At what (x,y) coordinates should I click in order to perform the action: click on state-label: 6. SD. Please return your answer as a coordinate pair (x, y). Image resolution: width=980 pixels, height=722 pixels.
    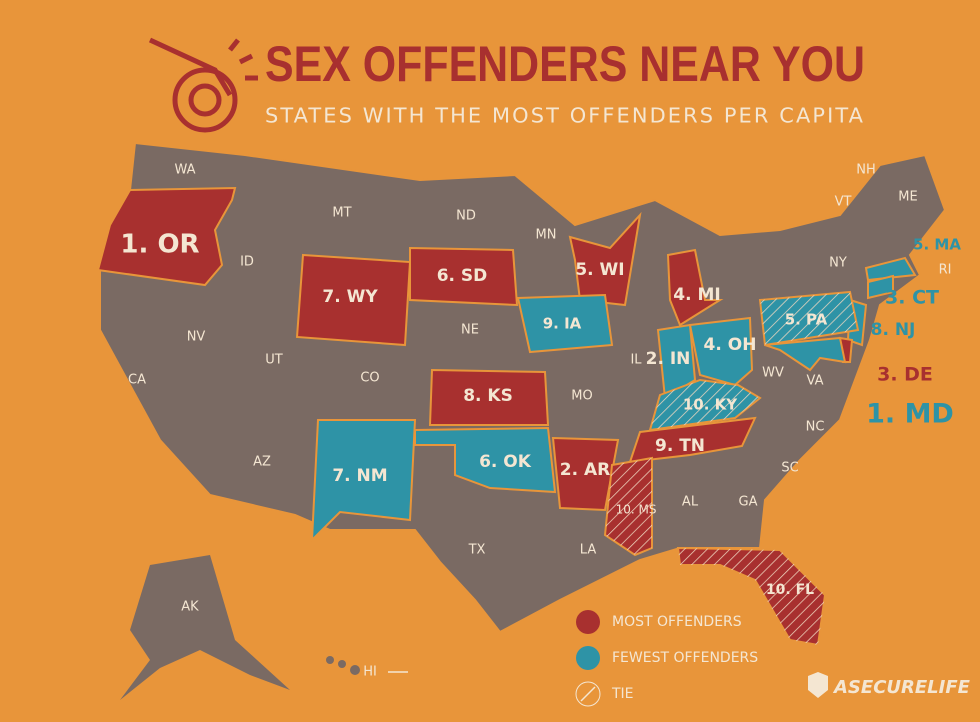
    Looking at the image, I should click on (462, 276).